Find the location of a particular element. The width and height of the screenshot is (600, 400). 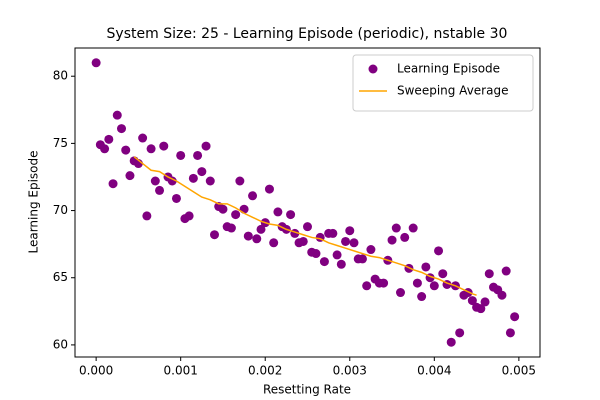

x-tick-label: 0.004 is located at coordinates (434, 371).